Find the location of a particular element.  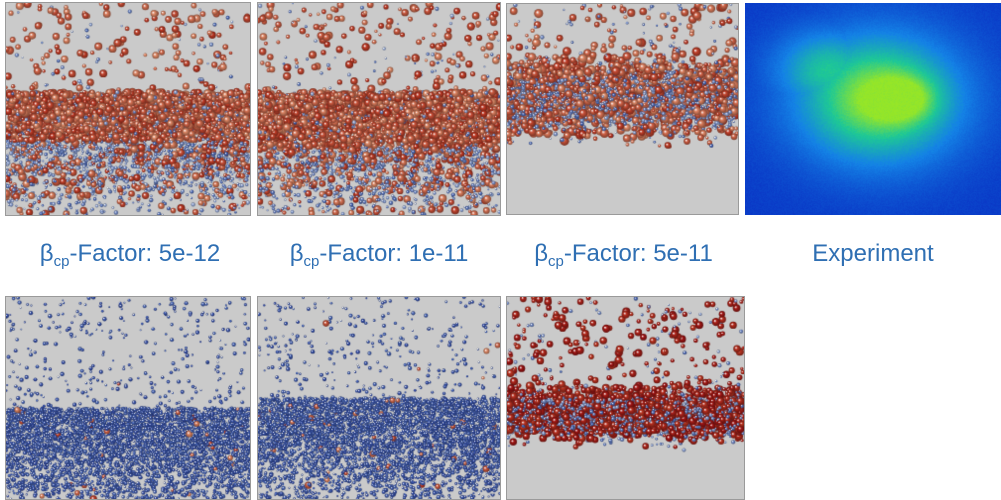

experiment-heatmap is located at coordinates (873, 109).